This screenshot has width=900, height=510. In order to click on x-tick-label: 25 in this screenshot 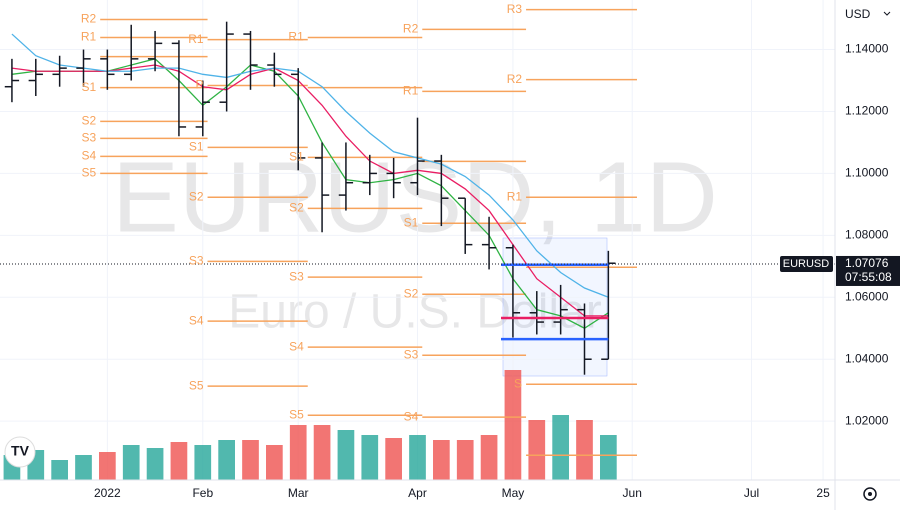, I will do `click(823, 493)`.